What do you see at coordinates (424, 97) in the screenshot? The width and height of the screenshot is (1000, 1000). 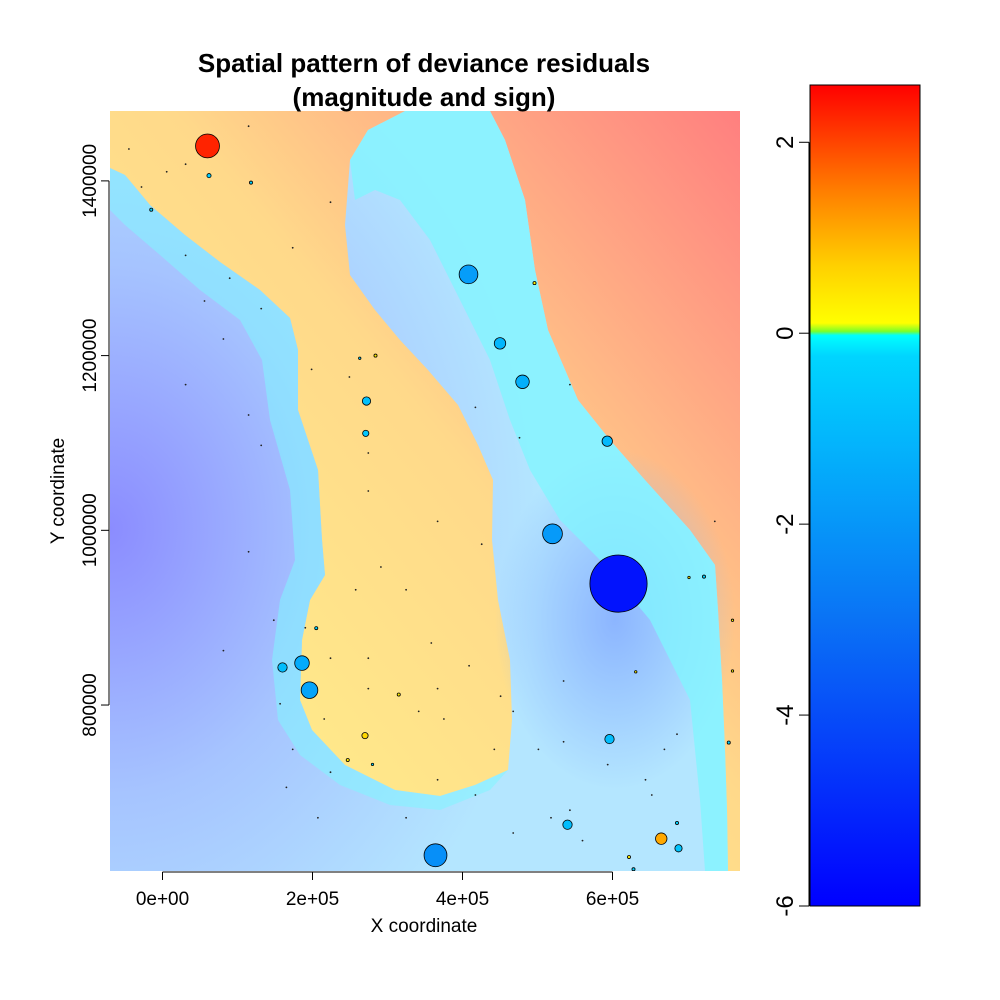 I see `chart-subtitle: (magnitude and sign)` at bounding box center [424, 97].